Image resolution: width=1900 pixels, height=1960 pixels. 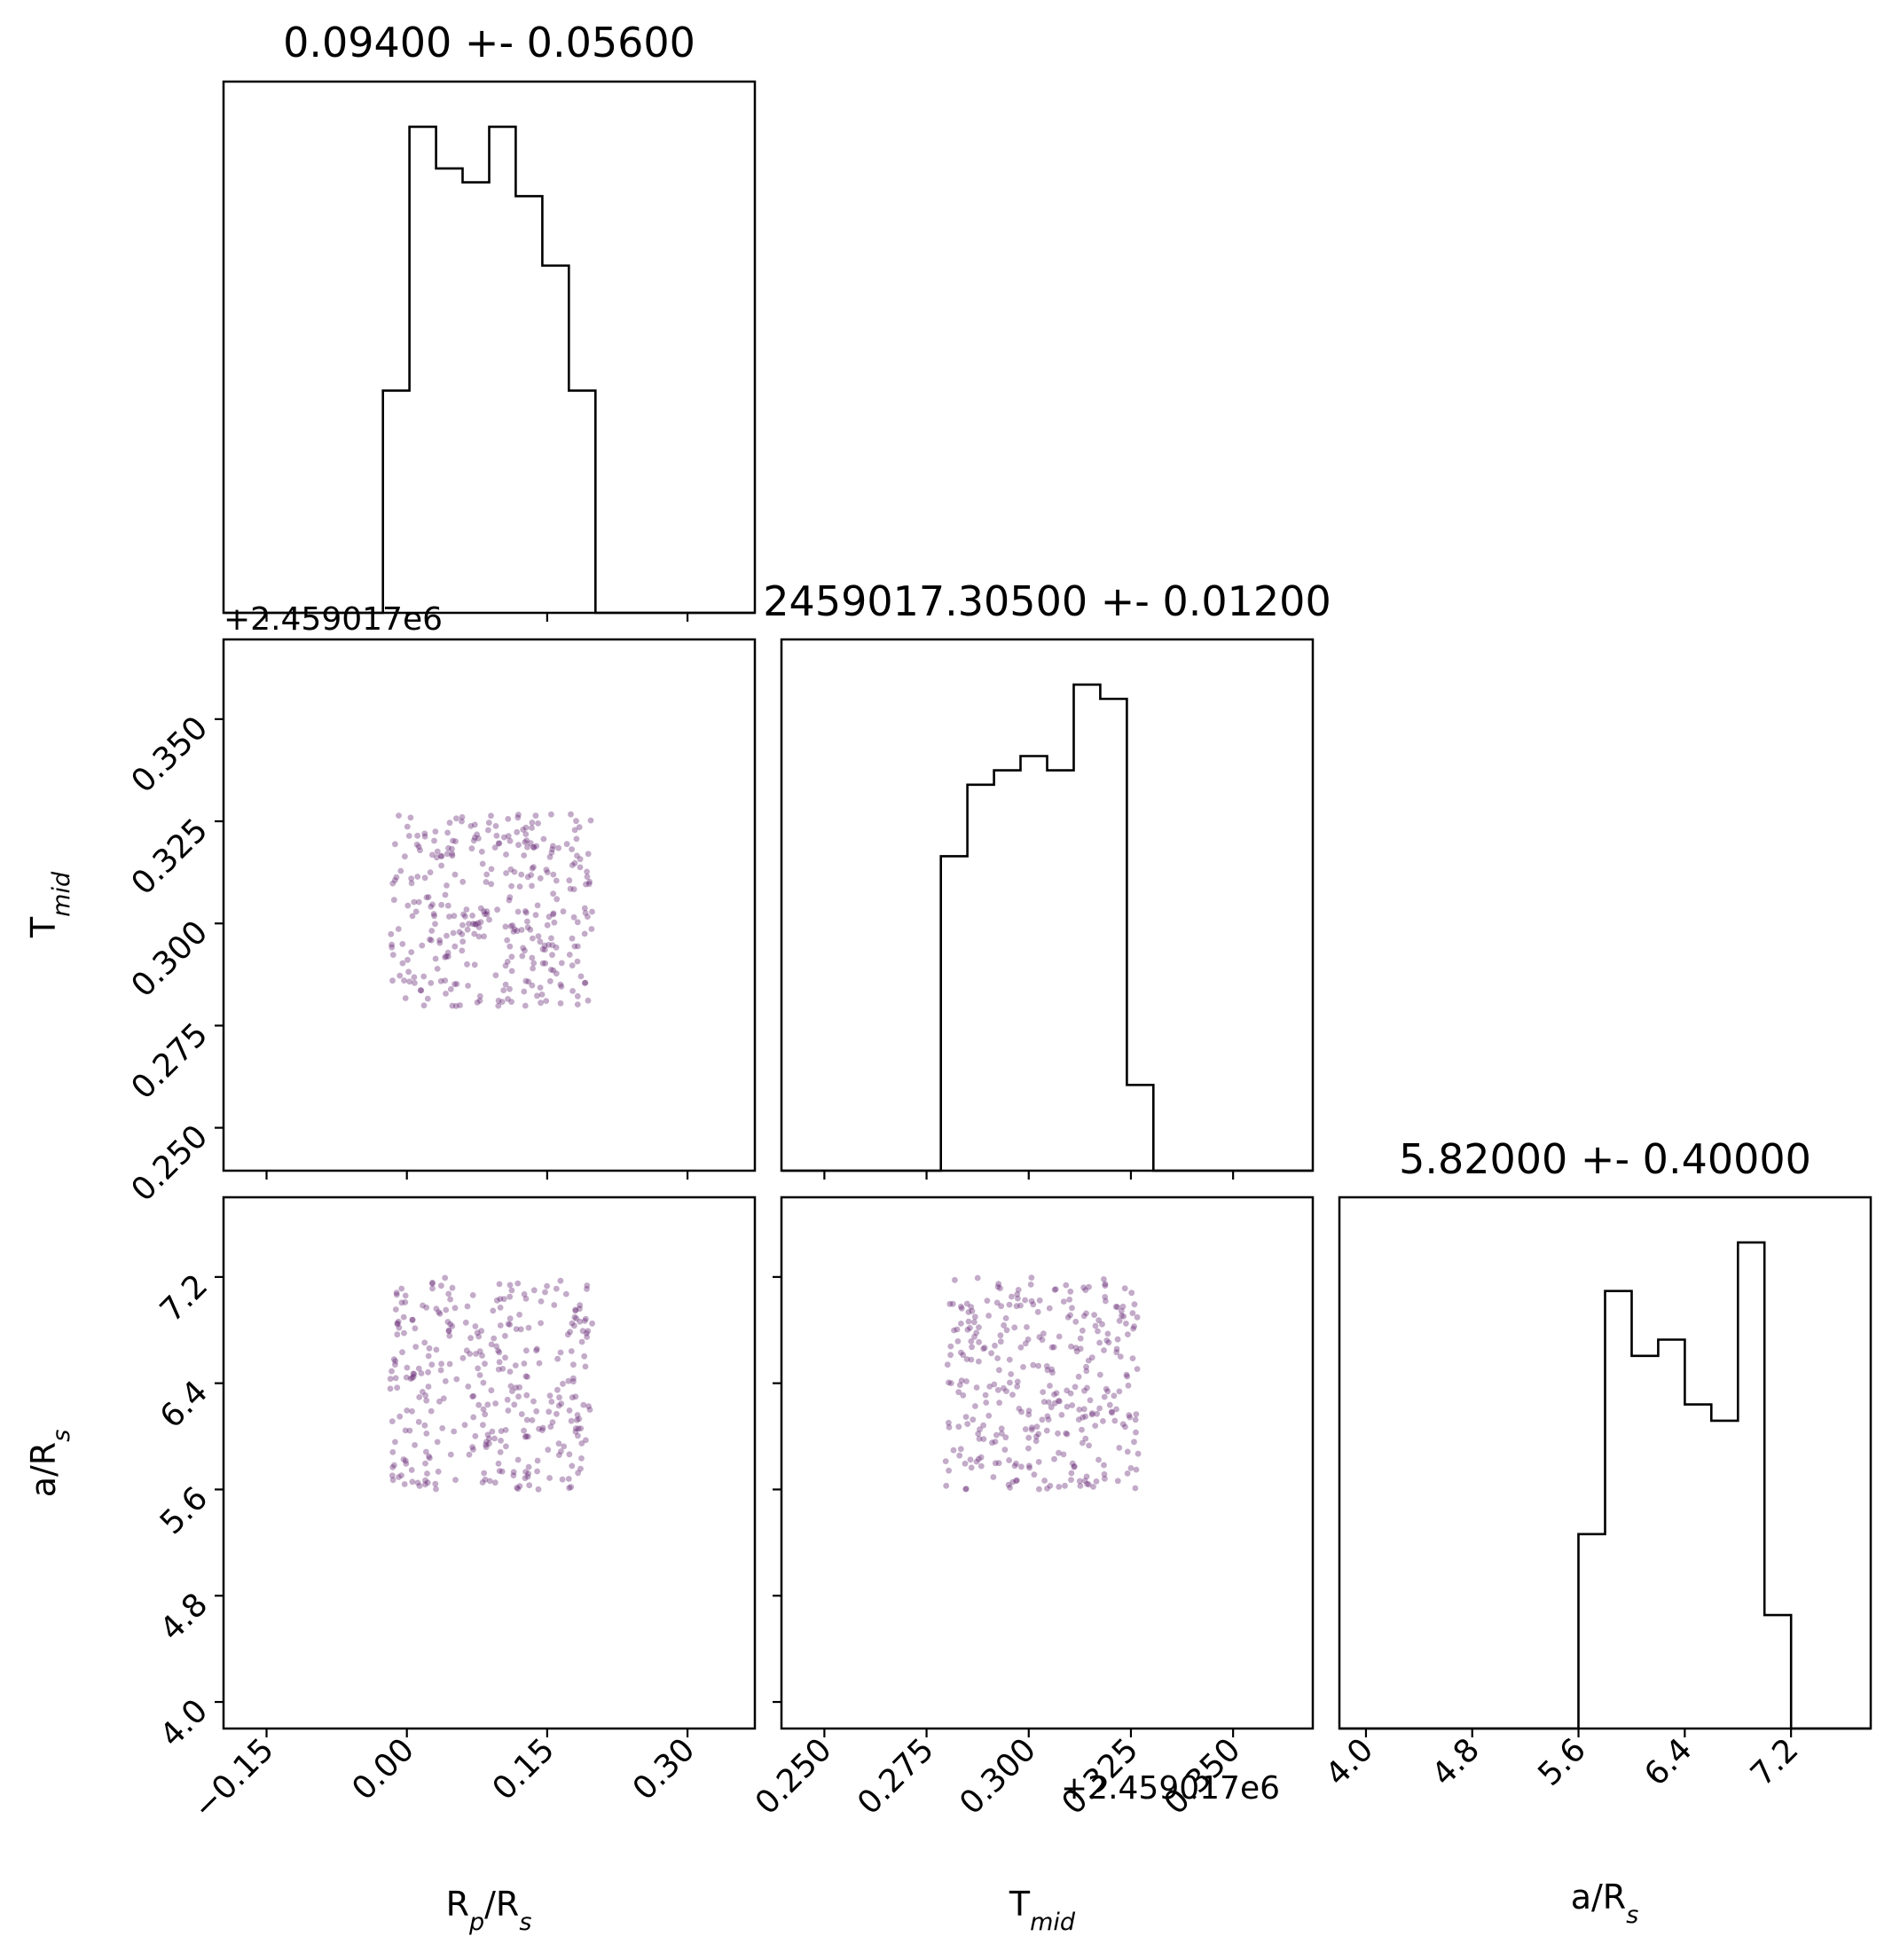 I want to click on xtick-label-2: 5.6, so click(x=1561, y=1761).